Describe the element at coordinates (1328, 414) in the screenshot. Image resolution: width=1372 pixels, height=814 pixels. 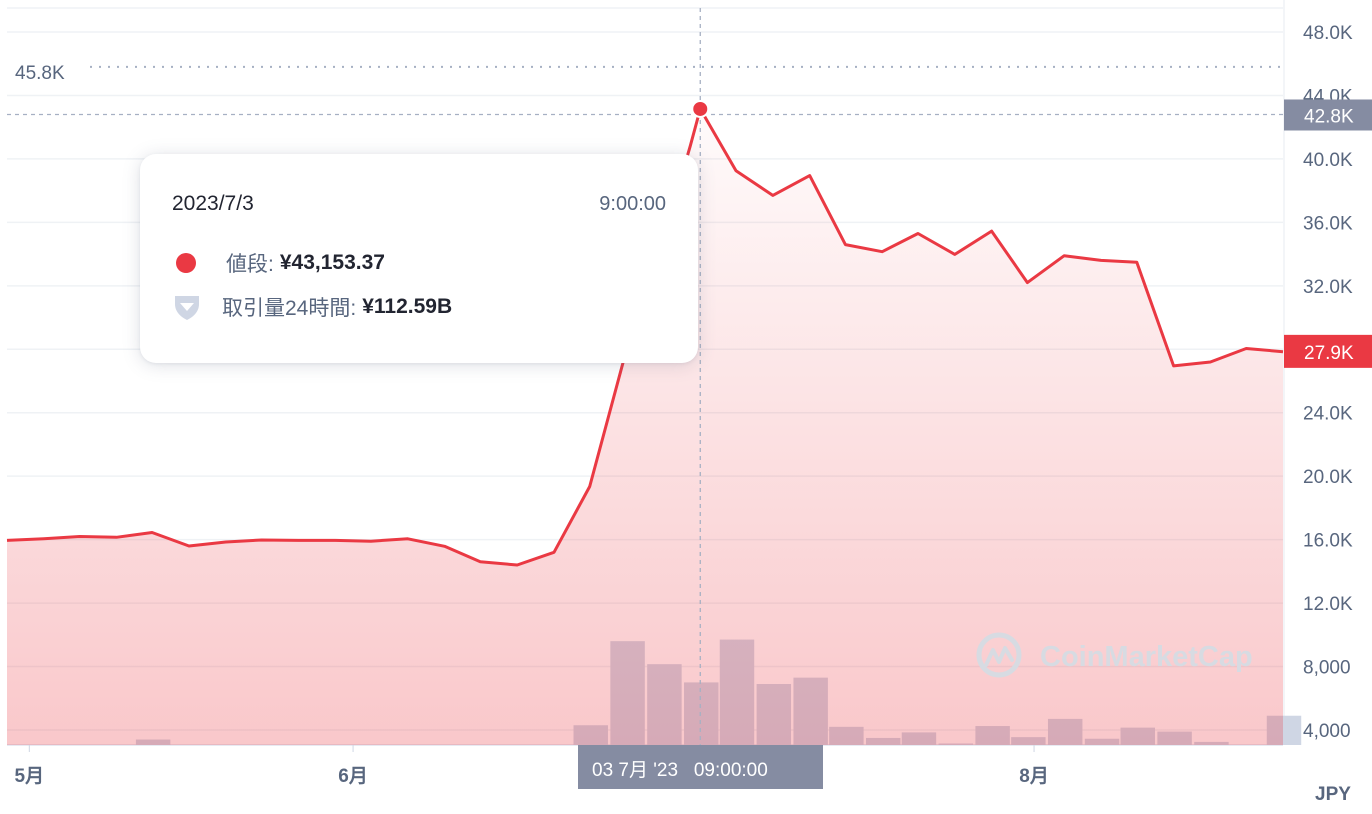
I see `y-tick-label: 24.0K` at that location.